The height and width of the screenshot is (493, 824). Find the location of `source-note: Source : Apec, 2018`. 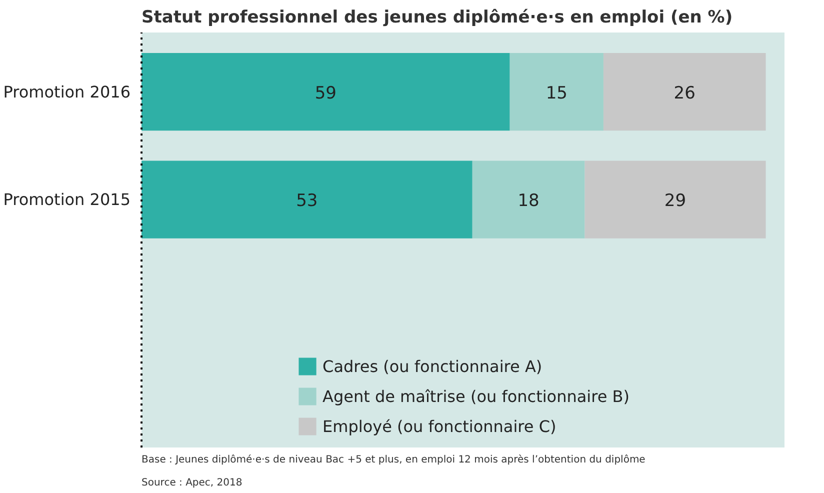

source-note: Source : Apec, 2018 is located at coordinates (192, 483).